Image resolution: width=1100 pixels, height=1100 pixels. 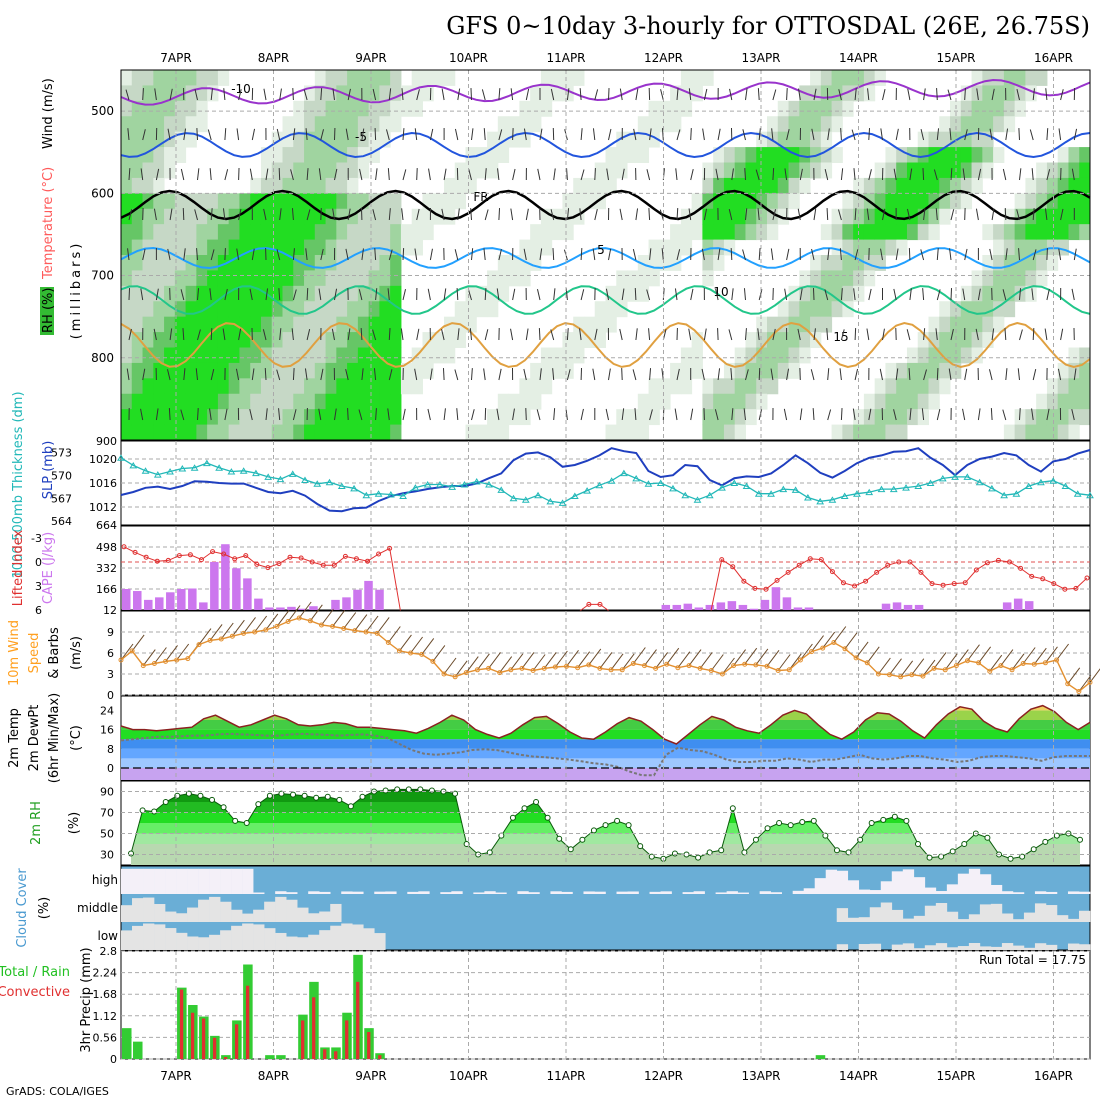 What do you see at coordinates (314, 1028) in the screenshot?
I see `precip-conv-bar` at bounding box center [314, 1028].